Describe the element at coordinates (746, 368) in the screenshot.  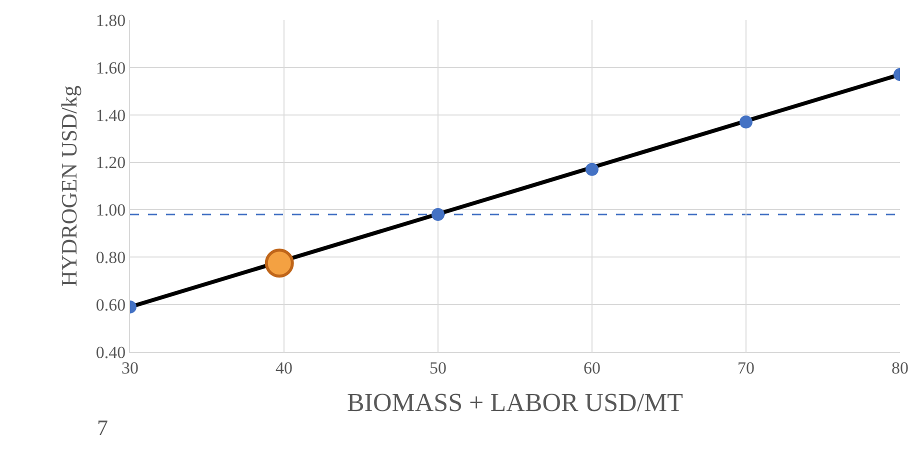
I see `x-tick-label: 70` at that location.